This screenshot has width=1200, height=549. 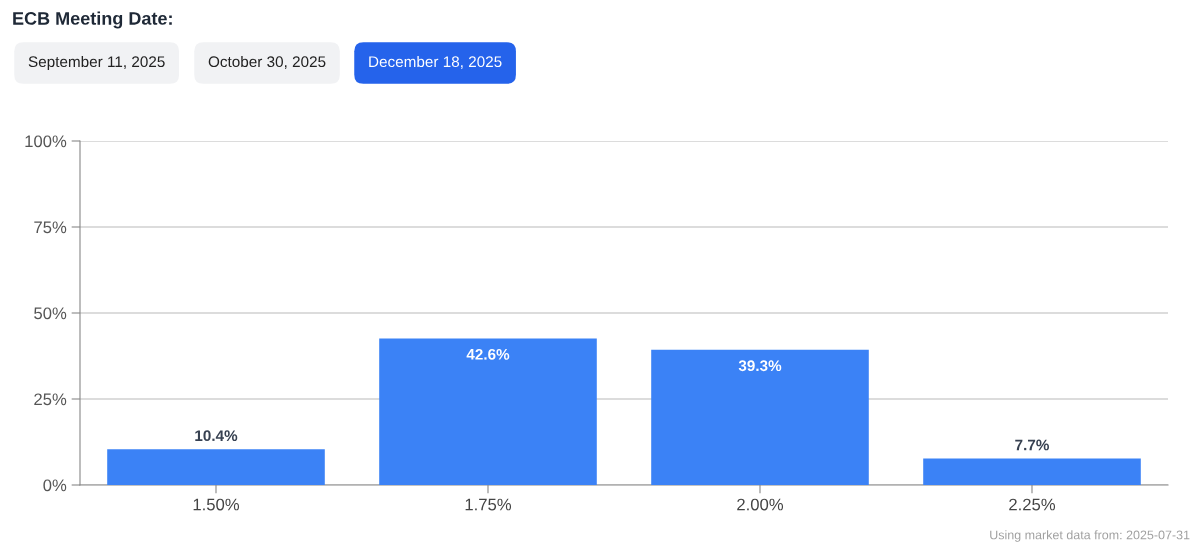 What do you see at coordinates (488, 354) in the screenshot?
I see `data-label: 42.6%` at bounding box center [488, 354].